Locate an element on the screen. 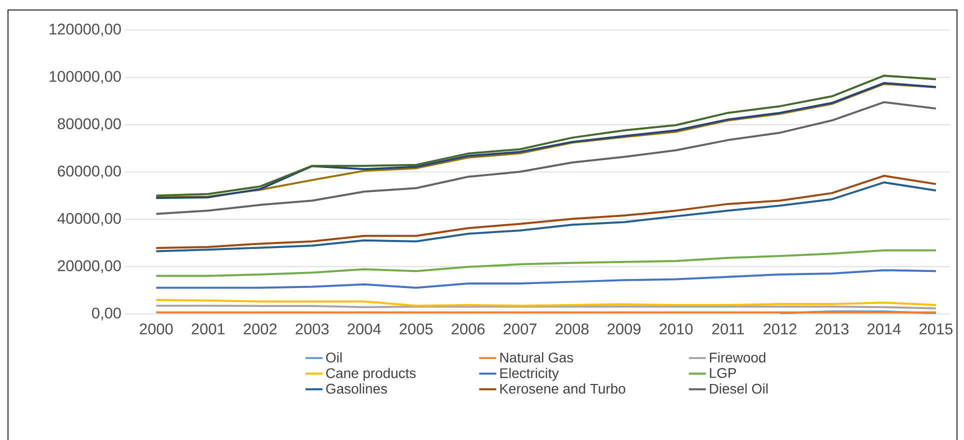  legend-label: Natural Gas is located at coordinates (537, 357).